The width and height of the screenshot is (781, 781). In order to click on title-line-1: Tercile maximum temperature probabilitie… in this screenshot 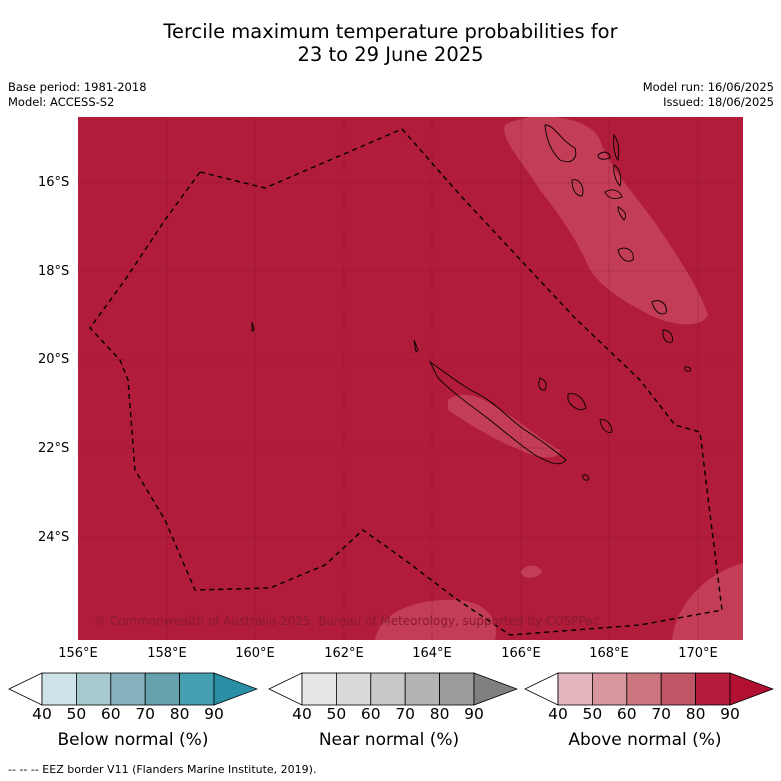, I will do `click(390, 31)`.